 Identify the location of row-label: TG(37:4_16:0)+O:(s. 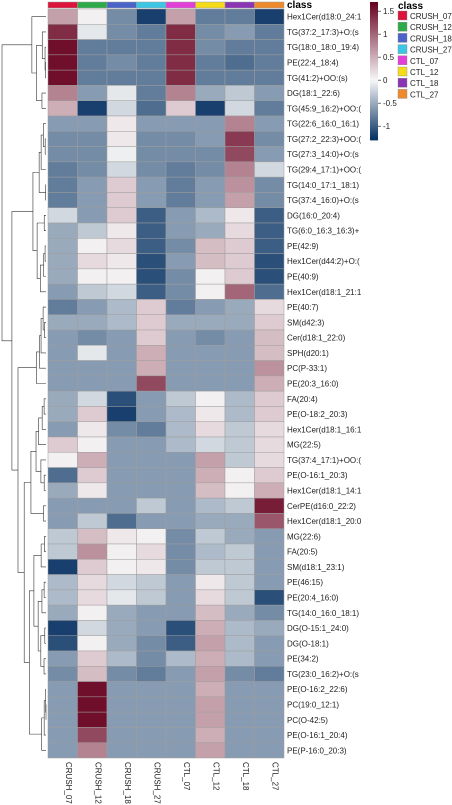
(323, 200).